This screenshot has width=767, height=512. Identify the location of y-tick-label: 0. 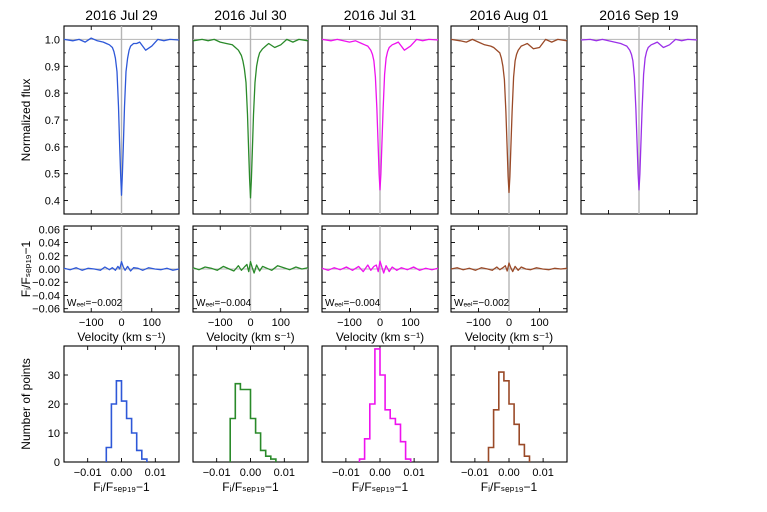
(57, 463).